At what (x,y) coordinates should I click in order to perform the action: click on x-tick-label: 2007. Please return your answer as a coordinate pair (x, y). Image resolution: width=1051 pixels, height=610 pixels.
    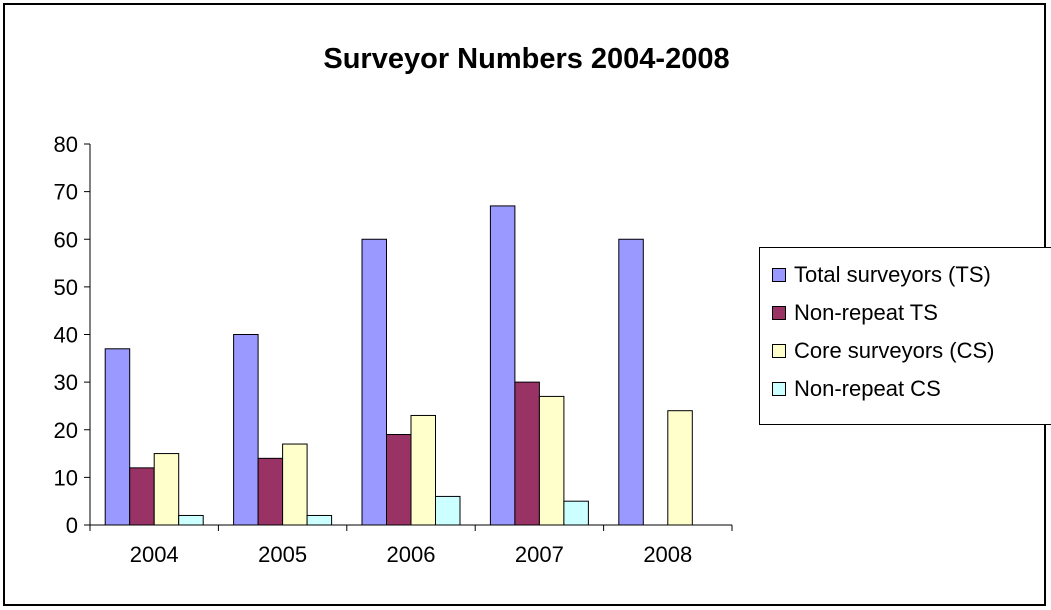
    Looking at the image, I should click on (539, 554).